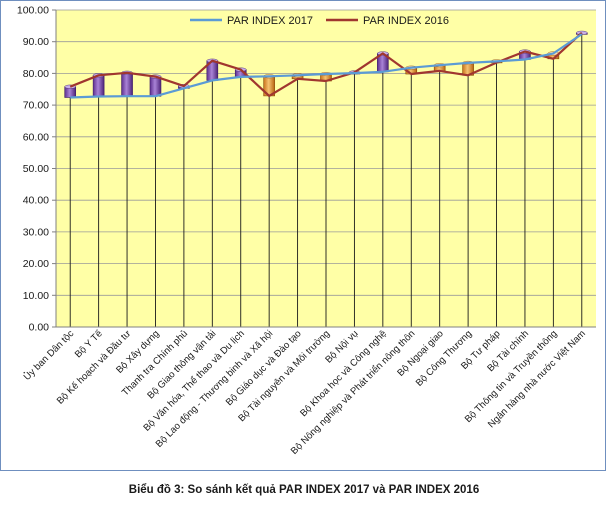  Describe the element at coordinates (36, 106) in the screenshot. I see `y-tick-label: 70.00` at that location.